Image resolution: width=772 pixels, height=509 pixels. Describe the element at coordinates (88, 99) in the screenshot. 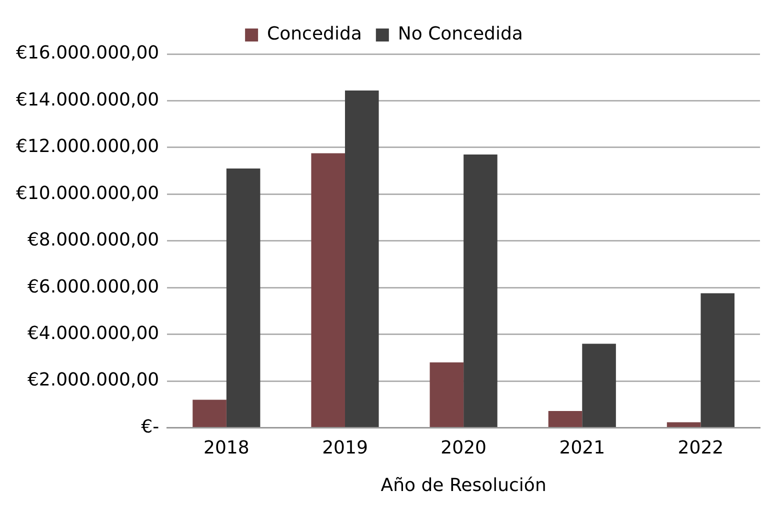

I see `y-tick-label: €14.000.000,00` at that location.